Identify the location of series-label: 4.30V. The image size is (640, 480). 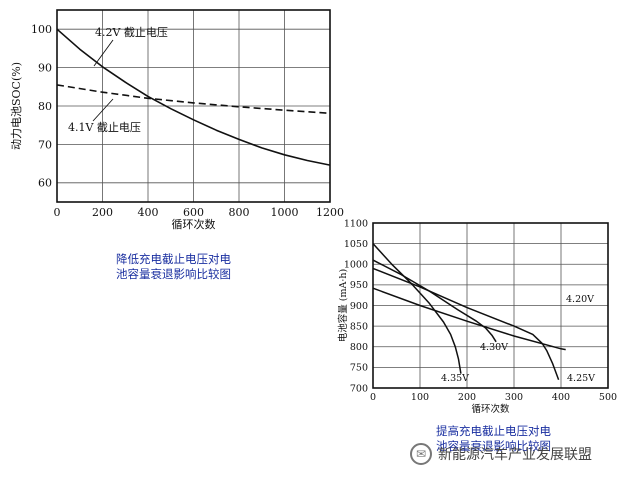
(494, 347).